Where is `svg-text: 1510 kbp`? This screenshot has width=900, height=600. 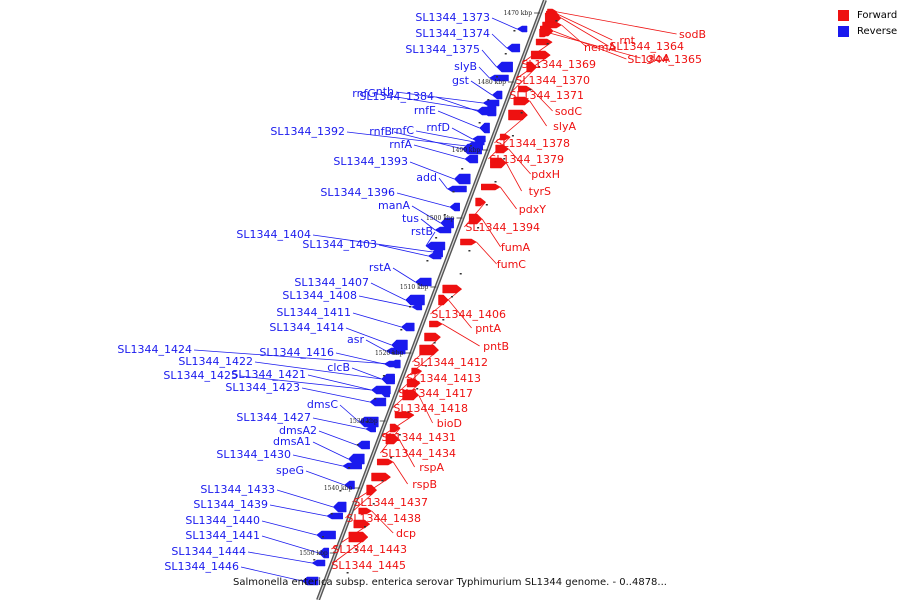
svg-text: 1510 kbp is located at coordinates (414, 287).